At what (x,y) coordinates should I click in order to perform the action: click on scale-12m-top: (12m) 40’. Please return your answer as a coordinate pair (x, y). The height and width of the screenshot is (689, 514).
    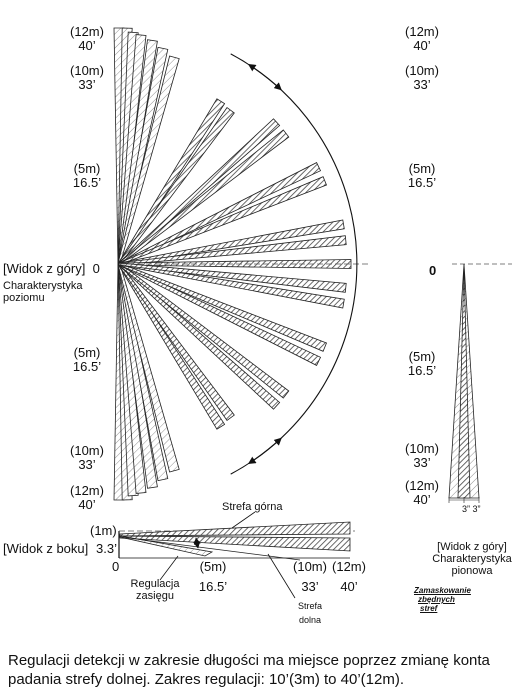
    Looking at the image, I should click on (87, 39).